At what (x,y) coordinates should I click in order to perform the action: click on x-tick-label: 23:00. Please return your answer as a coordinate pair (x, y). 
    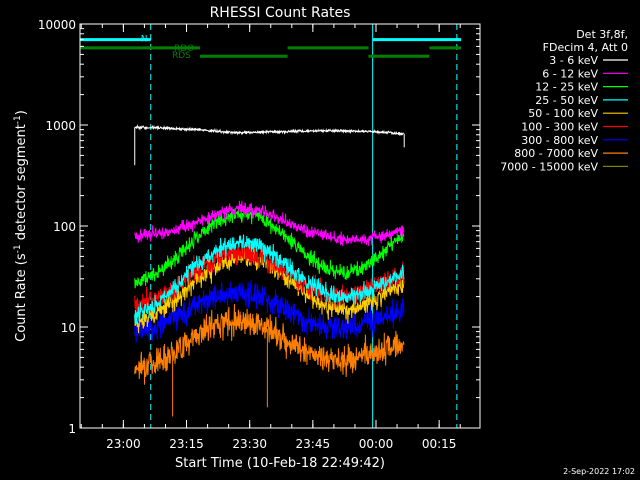
    Looking at the image, I should click on (123, 444).